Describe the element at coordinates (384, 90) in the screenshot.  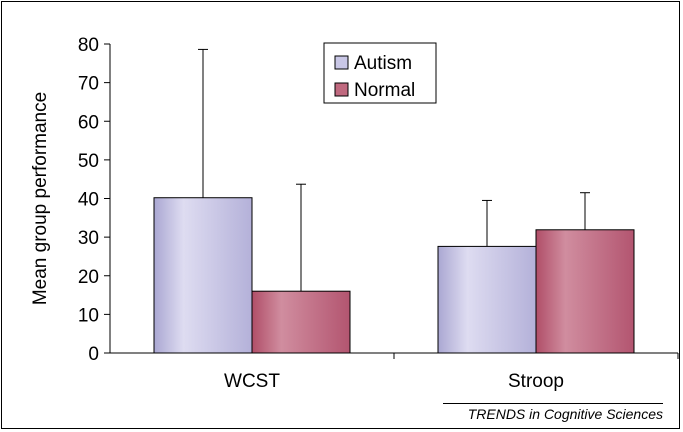
I see `legend-label-normal: Normal` at that location.